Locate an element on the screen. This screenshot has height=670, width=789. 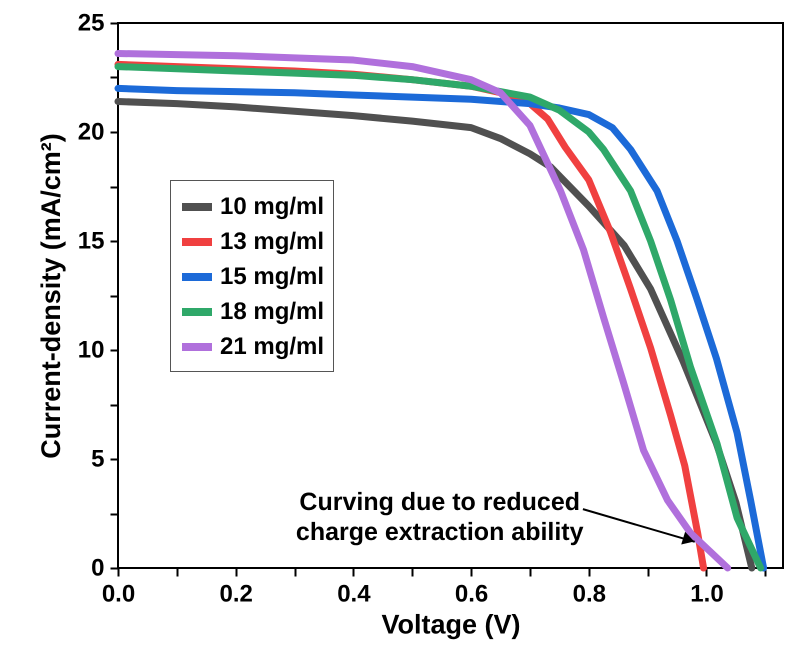
x-axis-title: Voltage (V) is located at coordinates (451, 625).